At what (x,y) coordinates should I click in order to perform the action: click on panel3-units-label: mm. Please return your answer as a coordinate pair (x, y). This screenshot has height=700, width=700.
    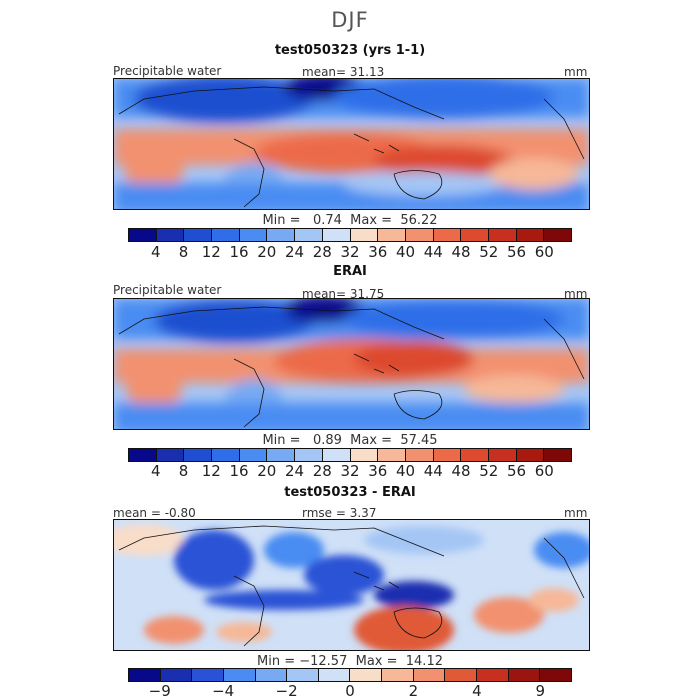
    Looking at the image, I should click on (576, 513).